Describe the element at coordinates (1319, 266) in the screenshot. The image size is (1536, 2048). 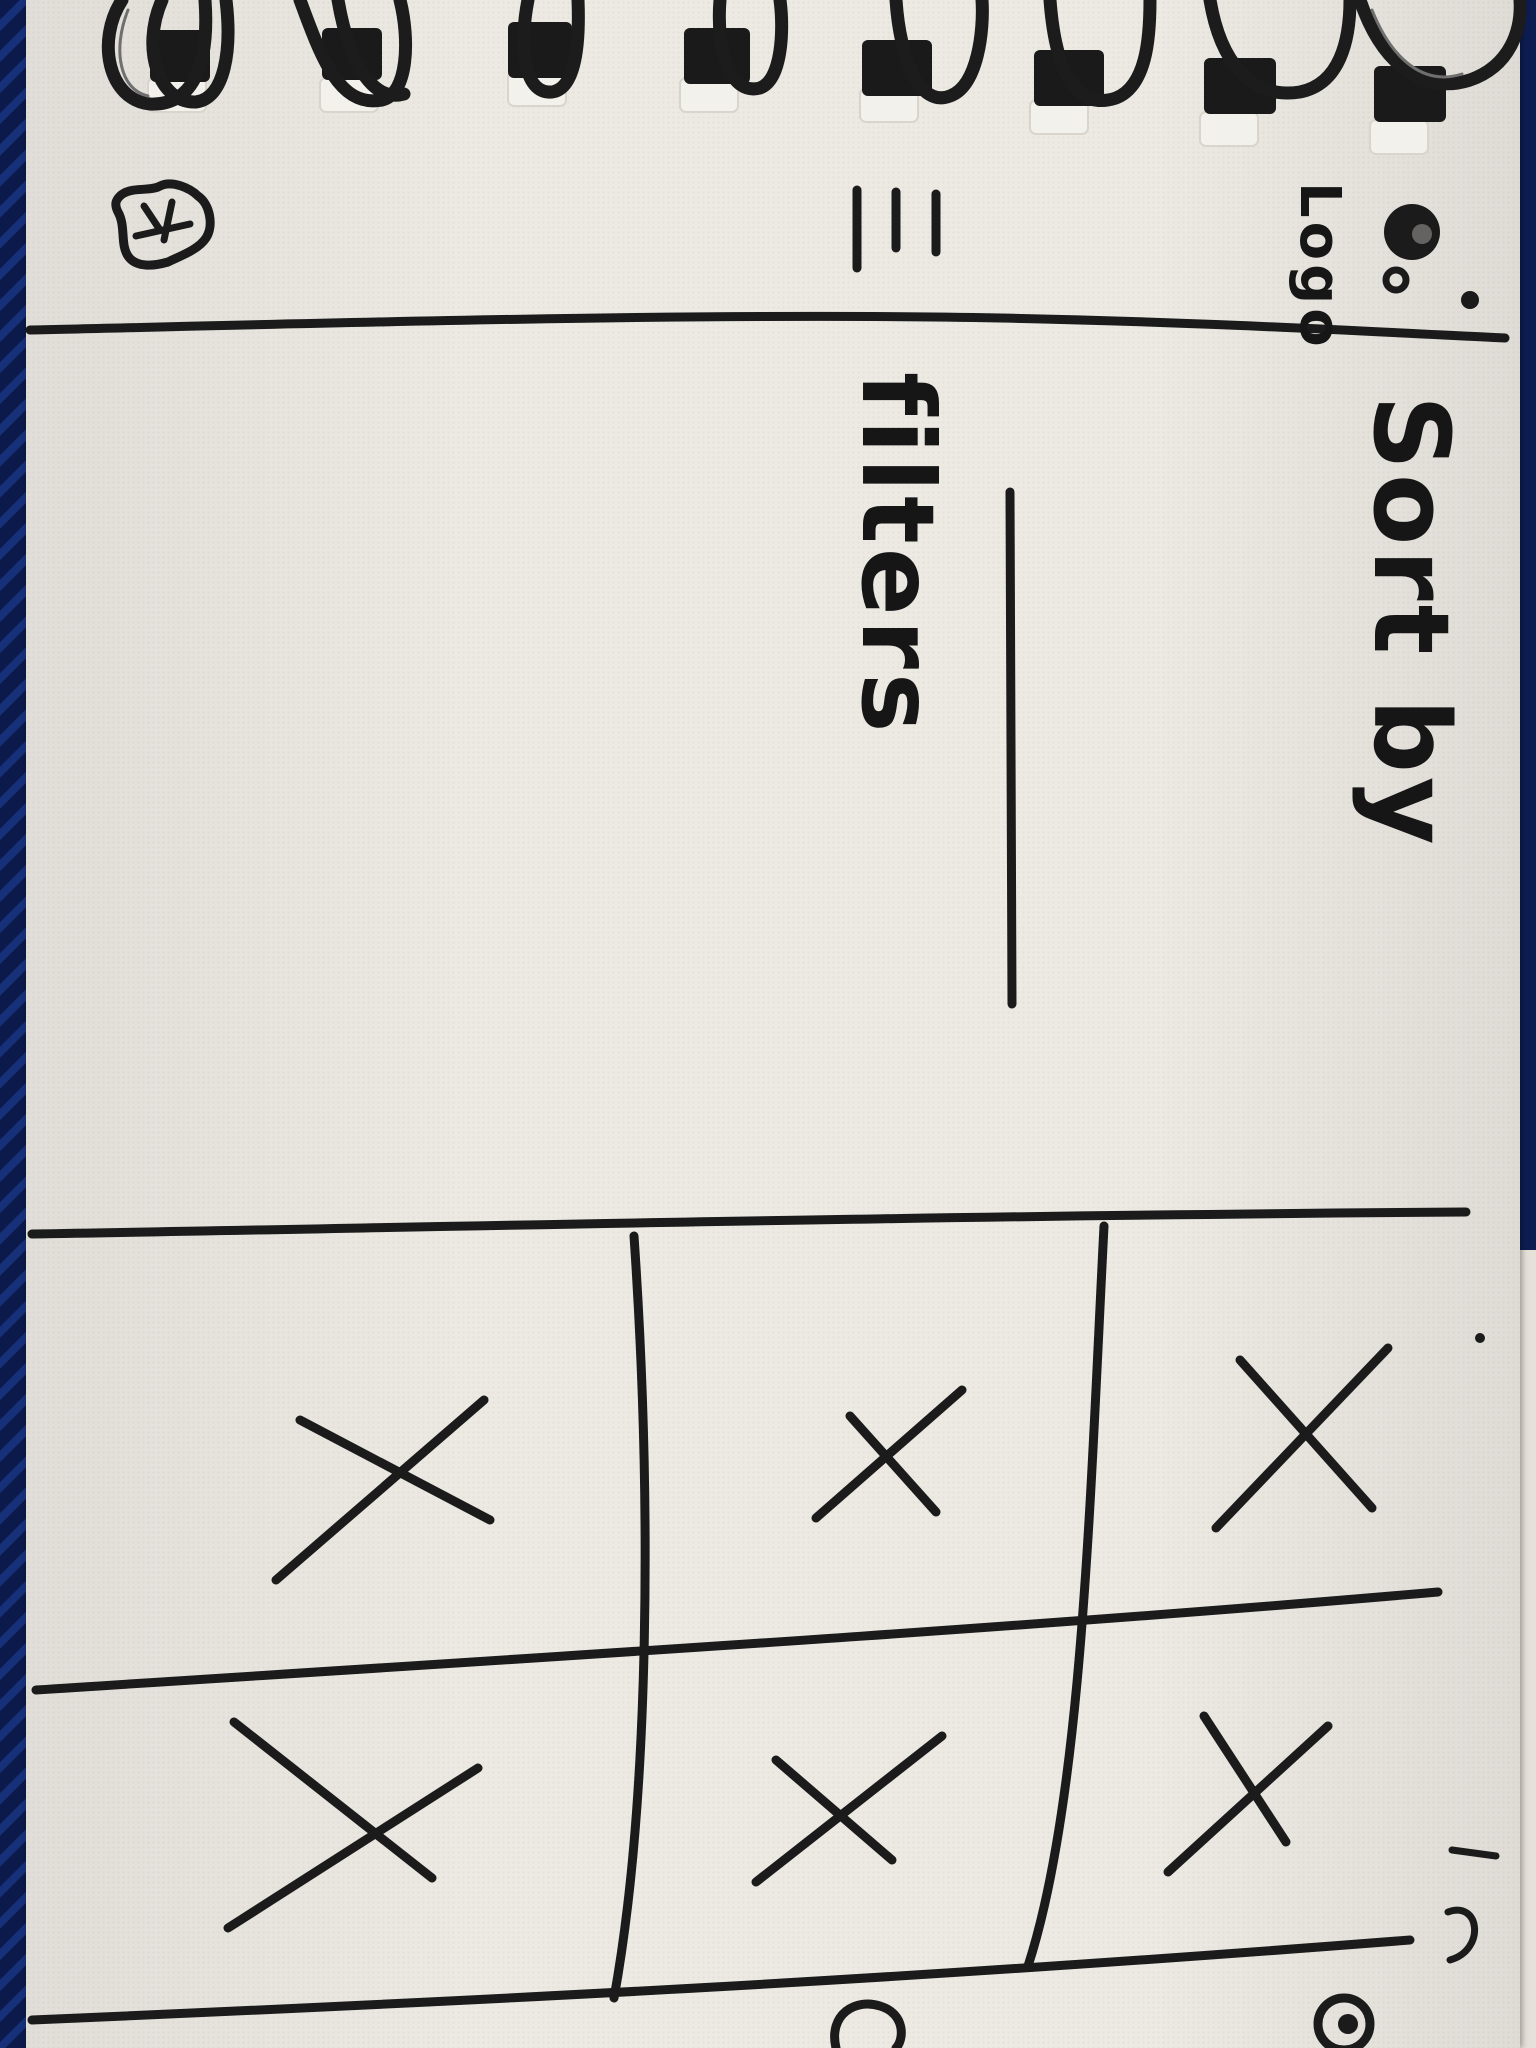
I see `logo-label: Logo` at that location.